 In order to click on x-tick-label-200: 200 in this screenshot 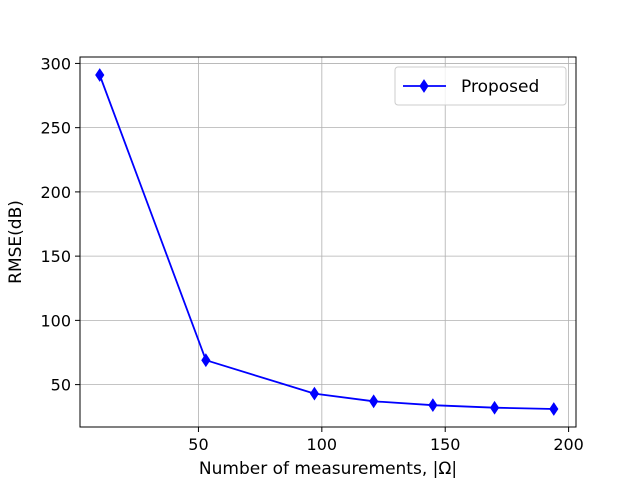, I will do `click(568, 444)`.